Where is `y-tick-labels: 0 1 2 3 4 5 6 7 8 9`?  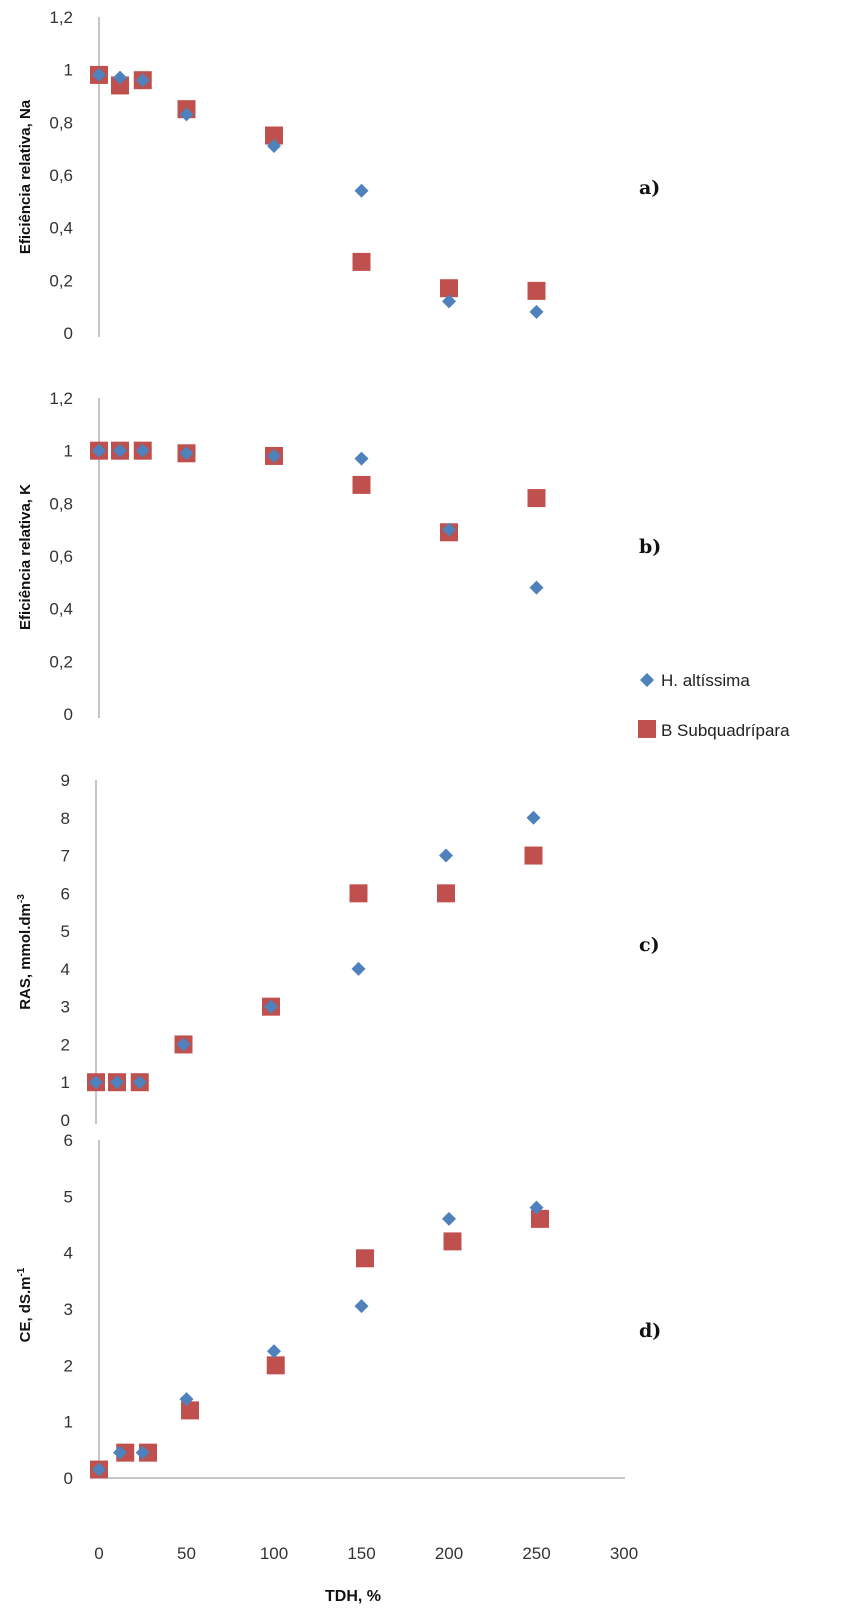
y-tick-labels: 0 1 2 3 4 5 6 7 8 9 is located at coordinates (65, 950).